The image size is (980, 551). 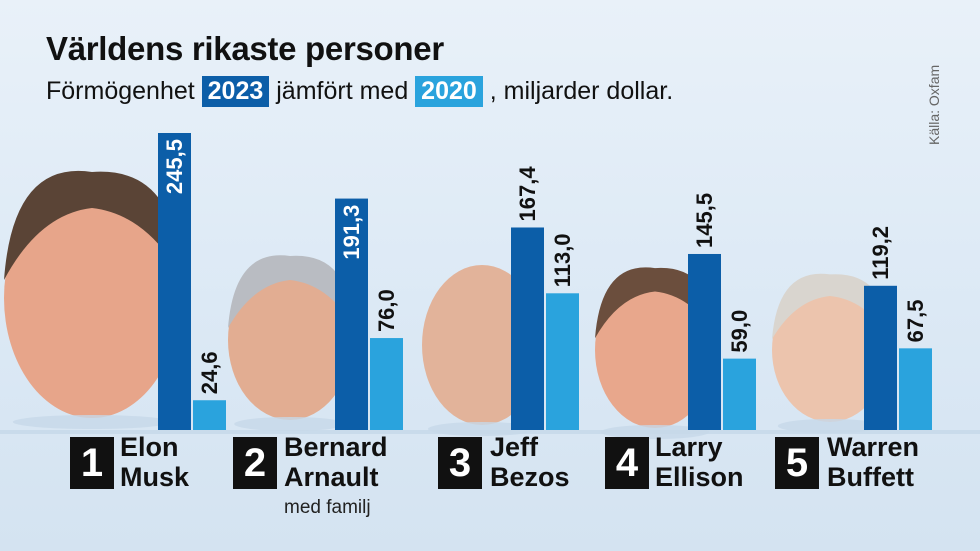 What do you see at coordinates (870, 477) in the screenshot?
I see `last-name: Buffett` at bounding box center [870, 477].